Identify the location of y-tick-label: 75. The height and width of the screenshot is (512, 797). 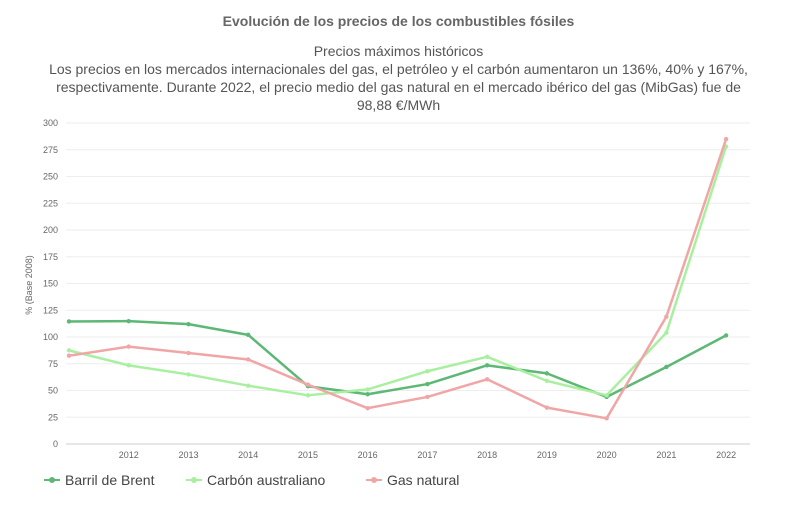
(53, 364).